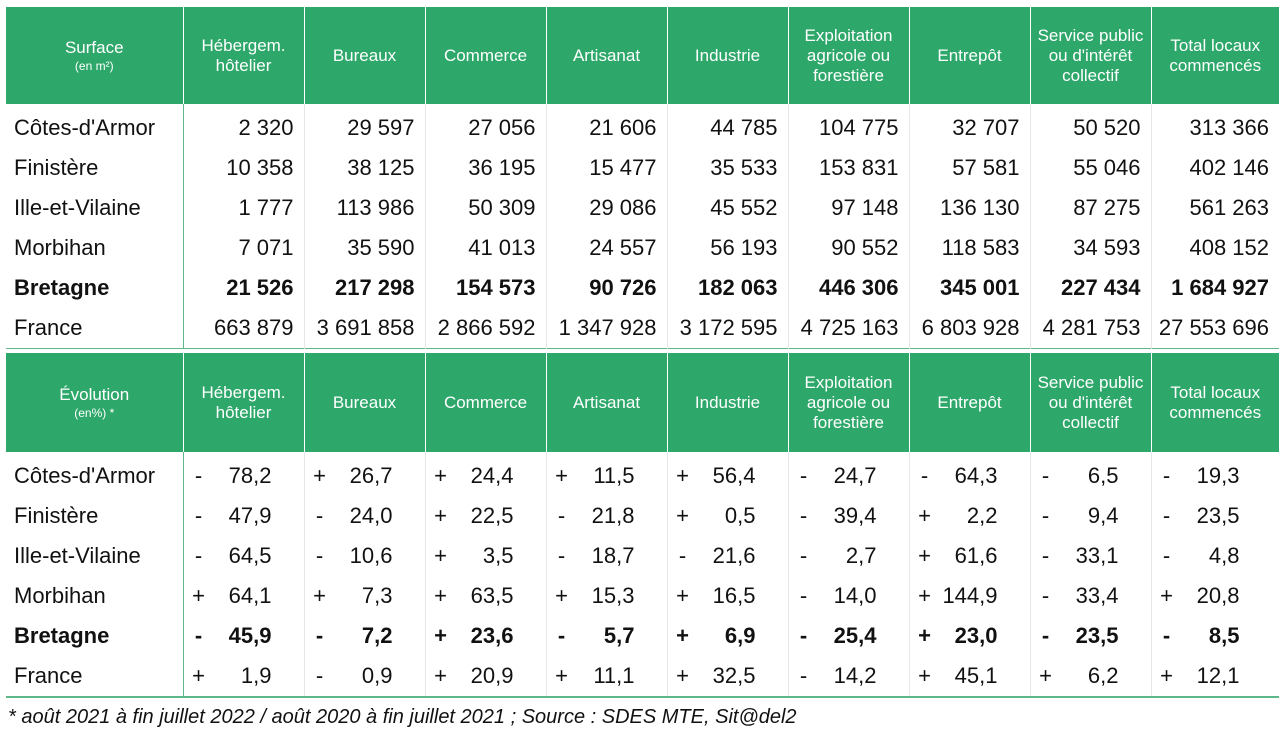  I want to click on table-cell: -33,1, so click(1091, 556).